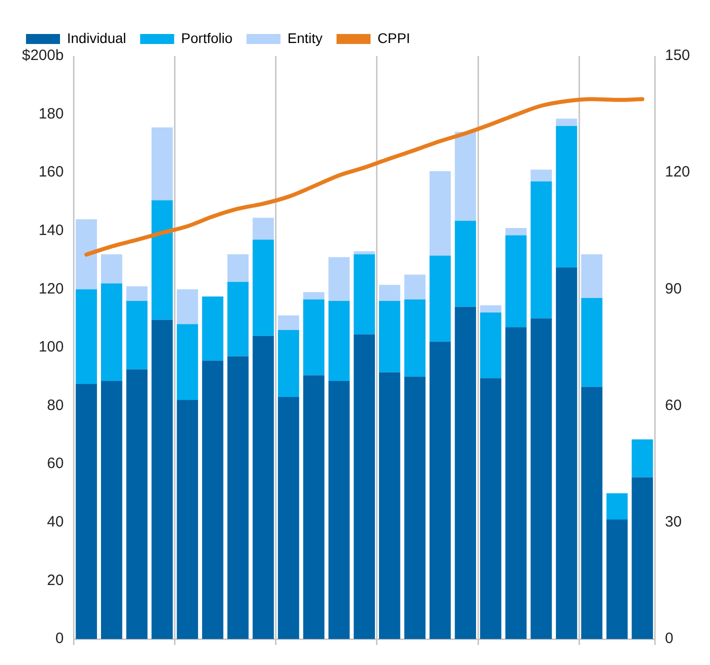  What do you see at coordinates (673, 522) in the screenshot?
I see `y2-tick-label: 30` at bounding box center [673, 522].